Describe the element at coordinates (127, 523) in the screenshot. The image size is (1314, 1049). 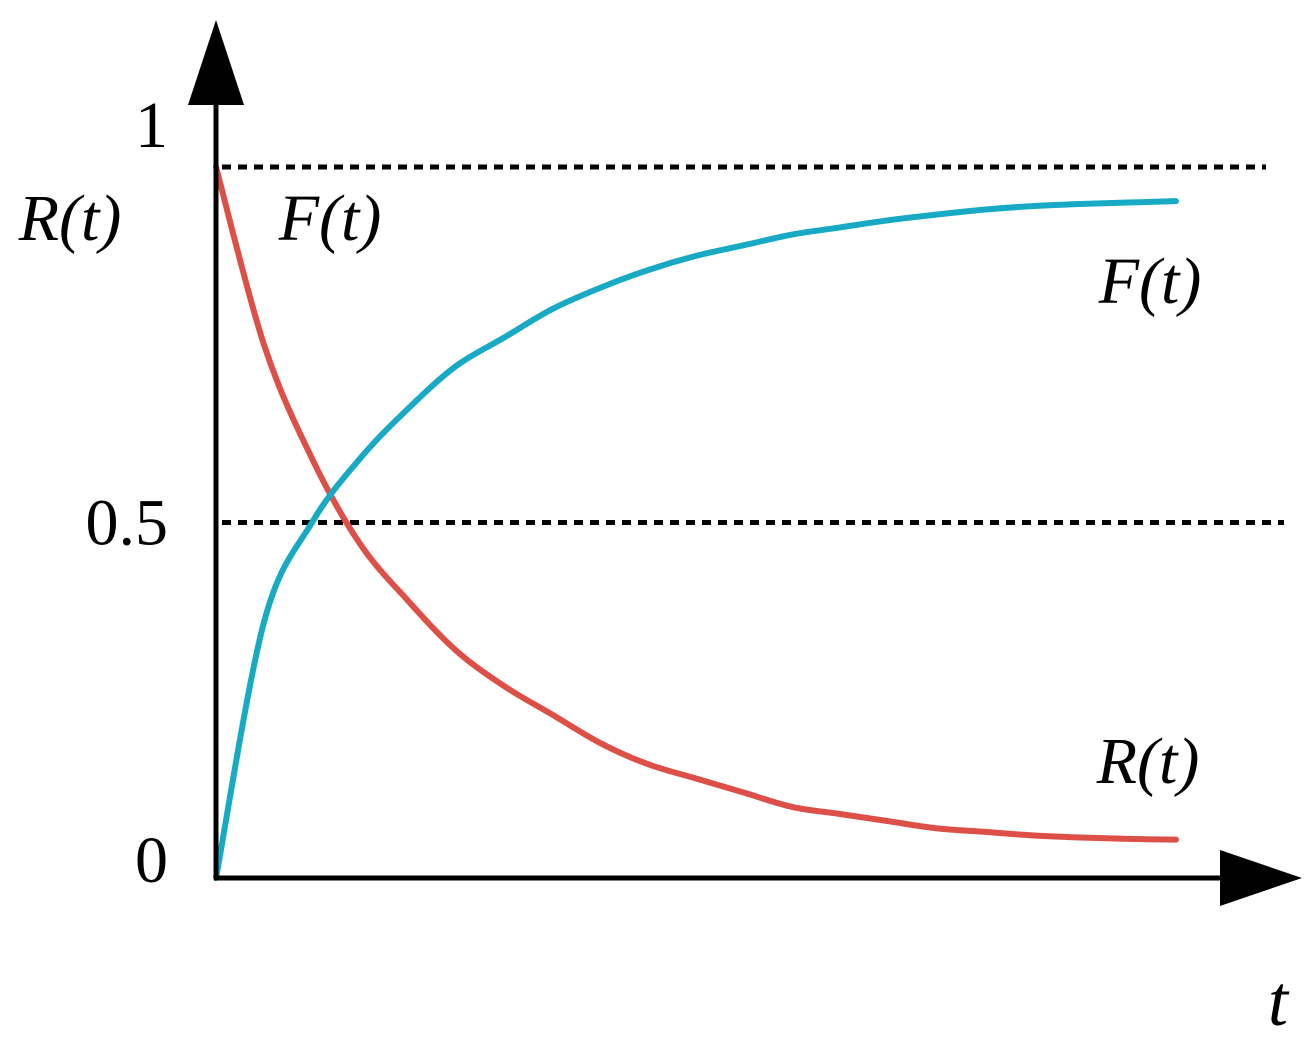
I see `y-tick-label: 0.5` at that location.